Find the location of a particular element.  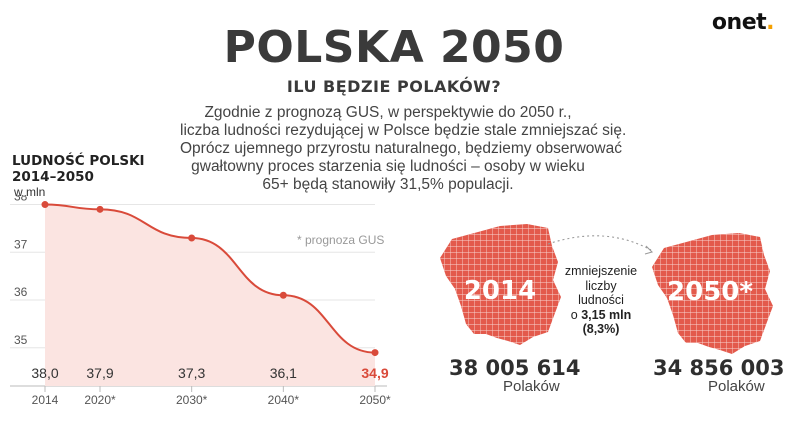

chart-title: LUDNOŚĆ POLSKI 2014–2050 is located at coordinates (78, 169).